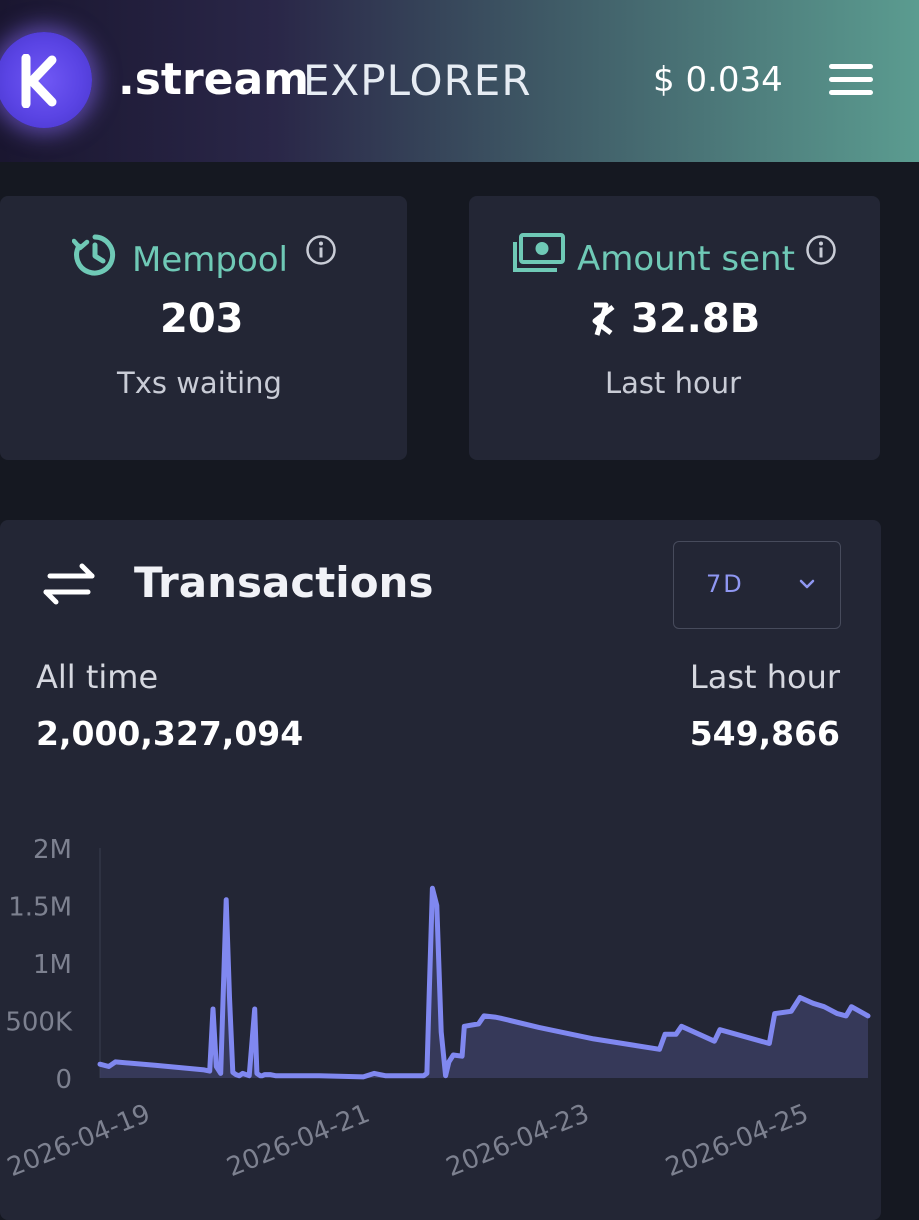 The width and height of the screenshot is (919, 1220). Describe the element at coordinates (78, 1141) in the screenshot. I see `x-tick-label: 2026-04-19` at that location.